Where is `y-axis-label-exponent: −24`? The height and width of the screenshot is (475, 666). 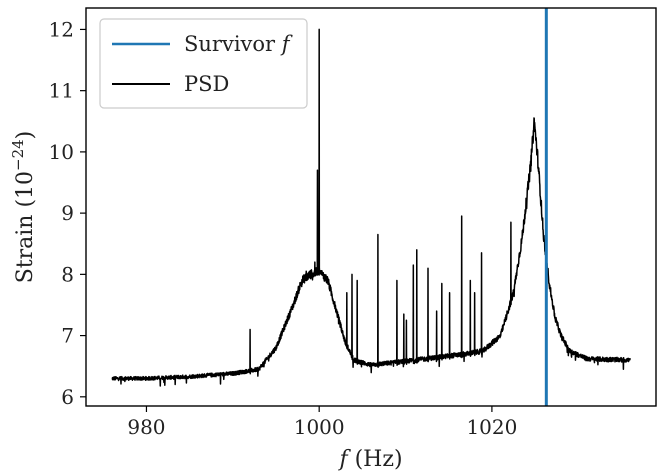
y-axis-label-exponent: −24 is located at coordinates (18, 155).